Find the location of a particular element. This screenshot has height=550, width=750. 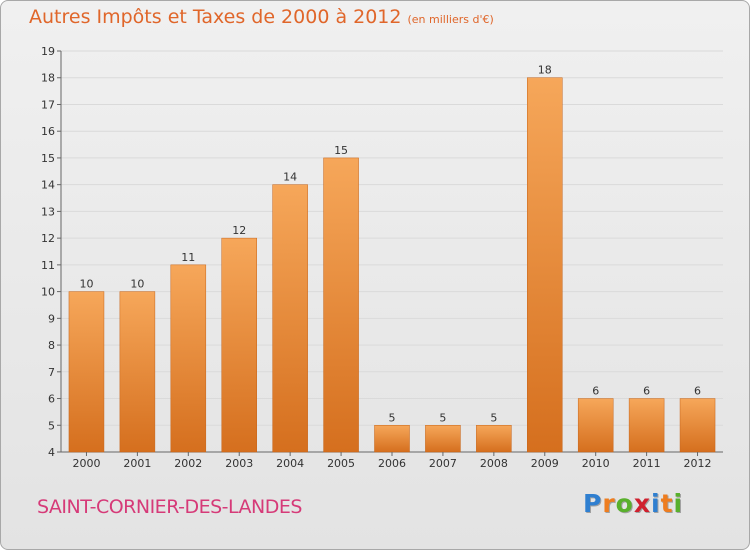

proxiti-logo: Proxiti is located at coordinates (633, 503).